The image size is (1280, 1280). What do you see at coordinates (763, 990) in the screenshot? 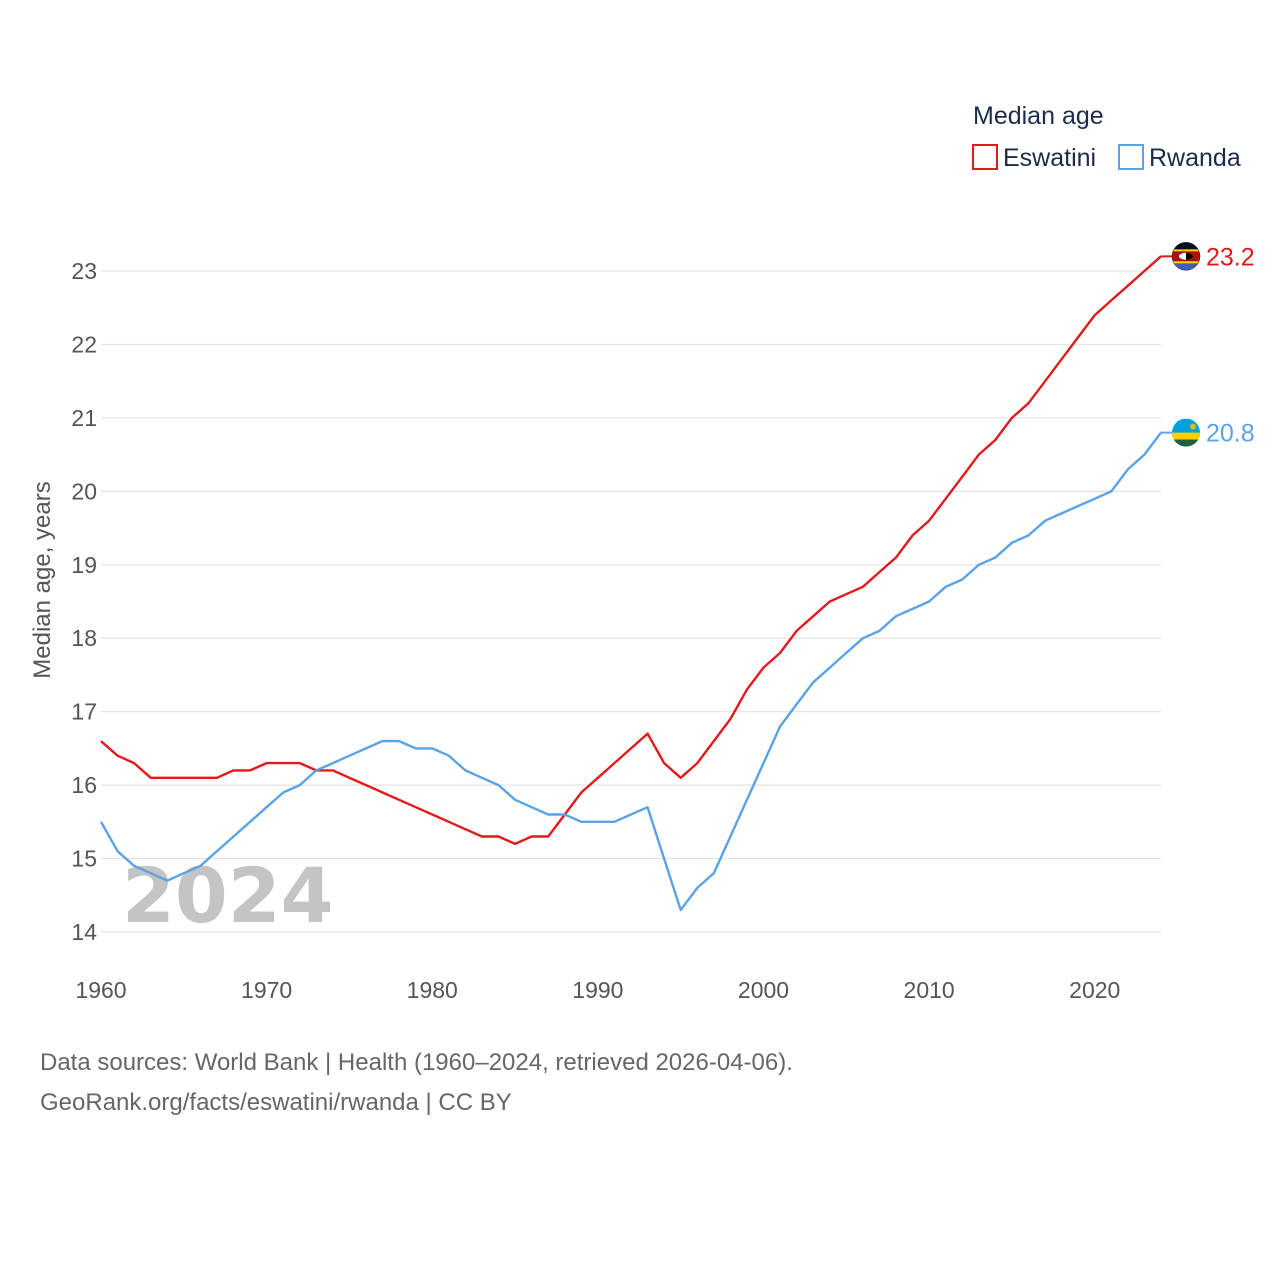
I see `x-tick-label: 2000` at bounding box center [763, 990].